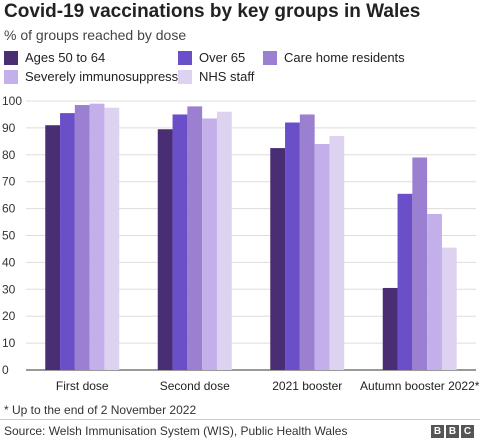 The height and width of the screenshot is (444, 480). I want to click on x-tick-label: 2021 booster, so click(307, 386).